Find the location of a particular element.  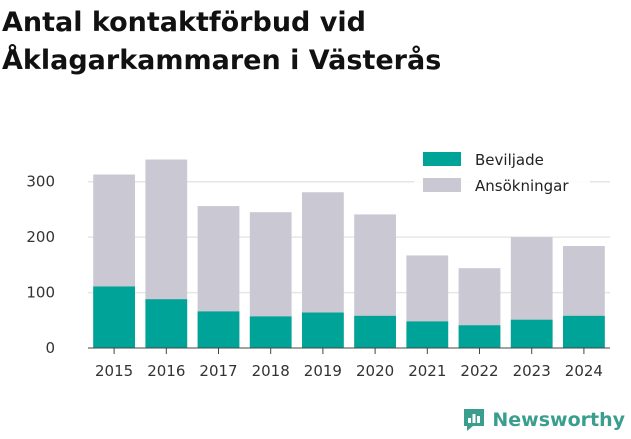

bar-beviljade-2016 is located at coordinates (166, 323).